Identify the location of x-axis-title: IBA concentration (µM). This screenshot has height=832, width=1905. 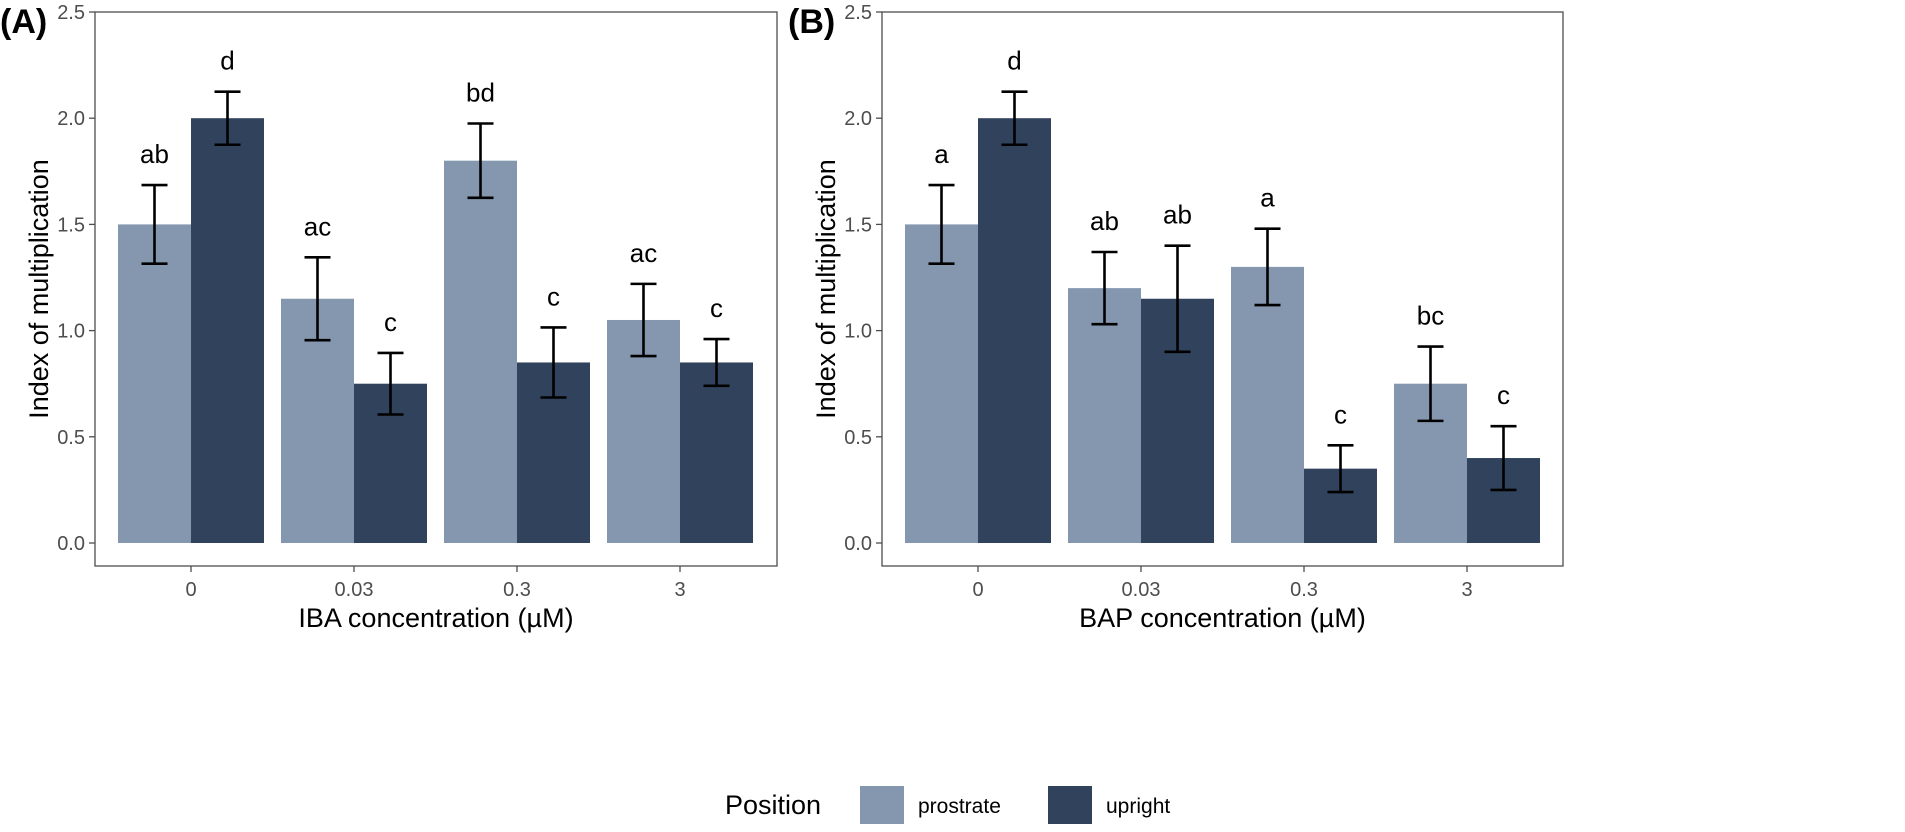
(435, 618).